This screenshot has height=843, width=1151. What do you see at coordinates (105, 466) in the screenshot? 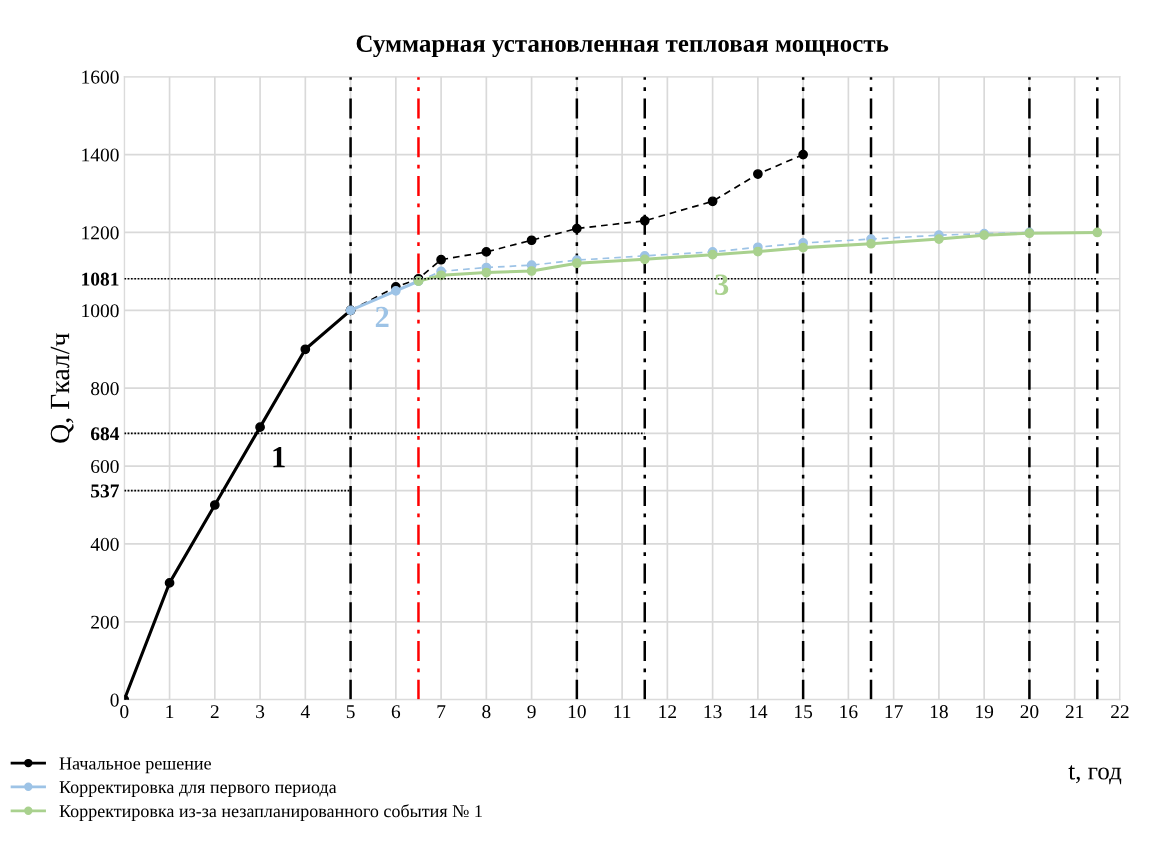
I see `y-tick-label: 600` at bounding box center [105, 466].